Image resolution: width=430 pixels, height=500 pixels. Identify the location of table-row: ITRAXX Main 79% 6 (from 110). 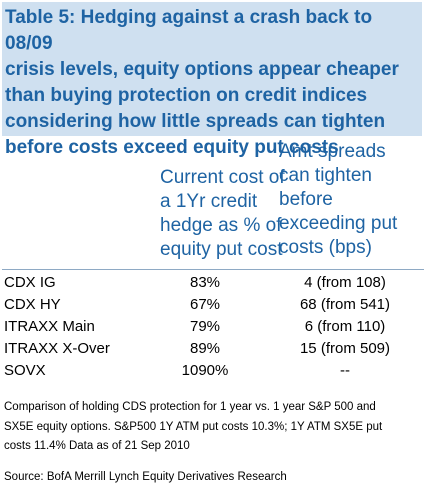
(213, 327).